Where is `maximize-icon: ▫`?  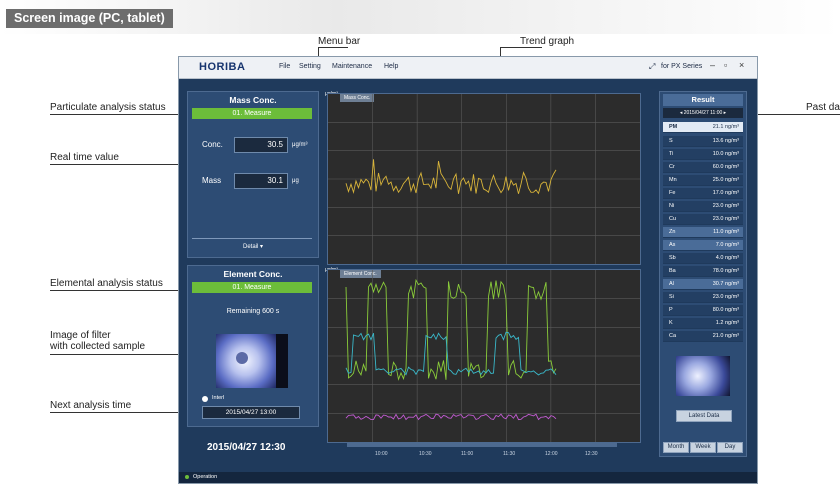
maximize-icon: ▫ is located at coordinates (726, 65).